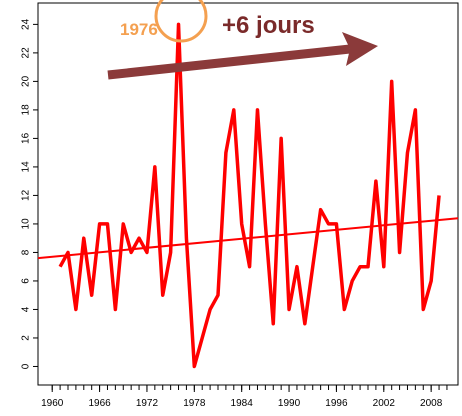  I want to click on y-tick-label: 18, so click(26, 110).